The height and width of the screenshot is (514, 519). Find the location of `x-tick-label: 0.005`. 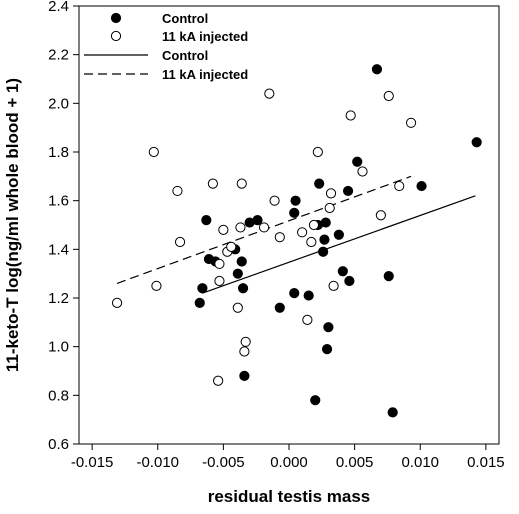

x-tick-label: 0.005 is located at coordinates (355, 462).